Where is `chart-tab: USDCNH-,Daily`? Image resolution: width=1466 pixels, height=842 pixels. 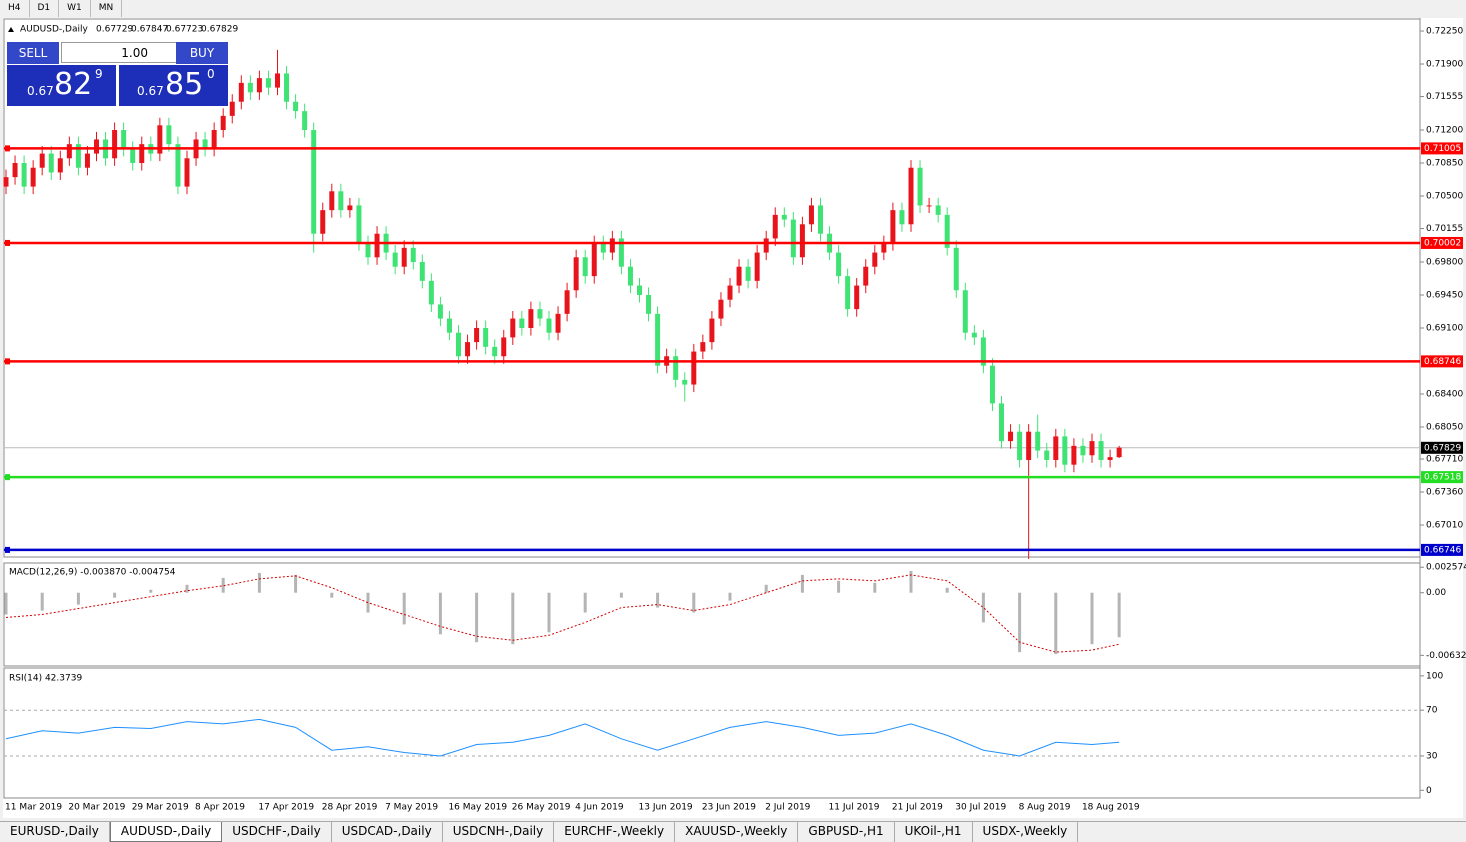
chart-tab: USDCNH-,Daily is located at coordinates (499, 832).